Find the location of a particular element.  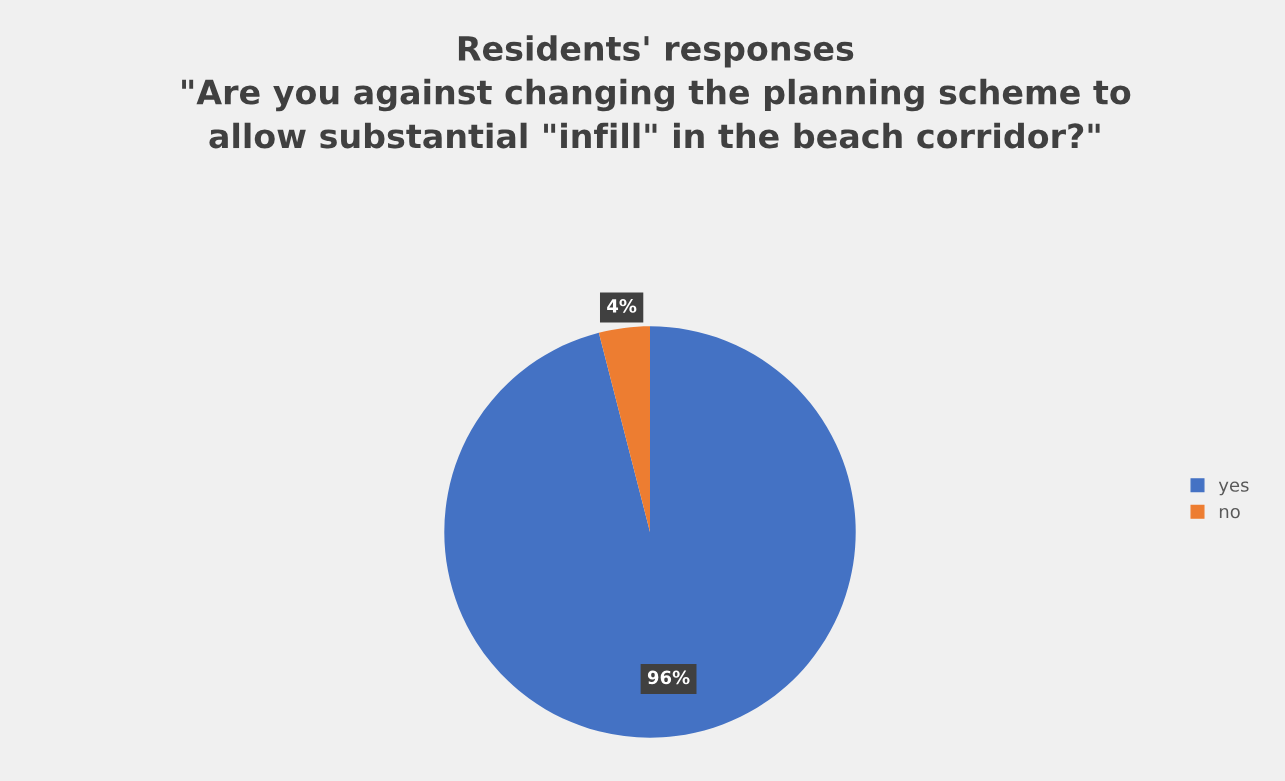

legend-label: no is located at coordinates (1229, 513).